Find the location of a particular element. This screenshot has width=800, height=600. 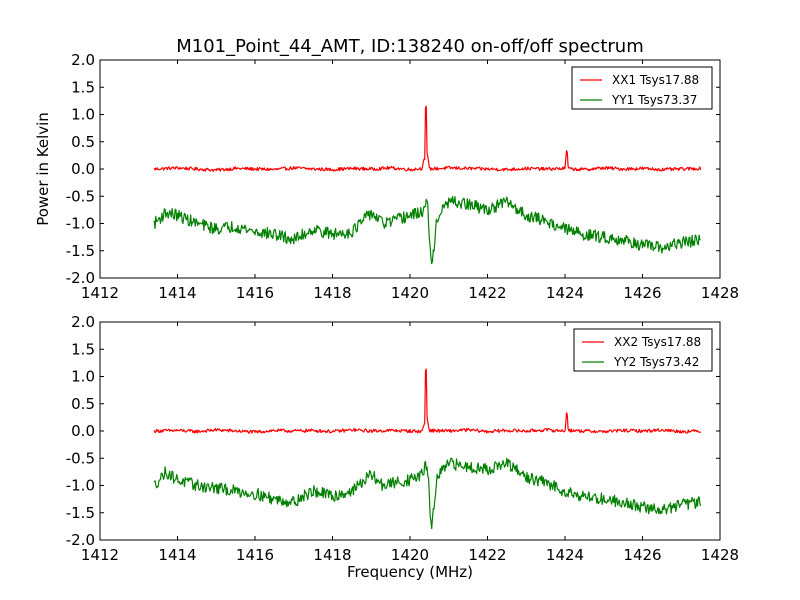

legend-label: XX1 Tsys17.88 is located at coordinates (655, 80).